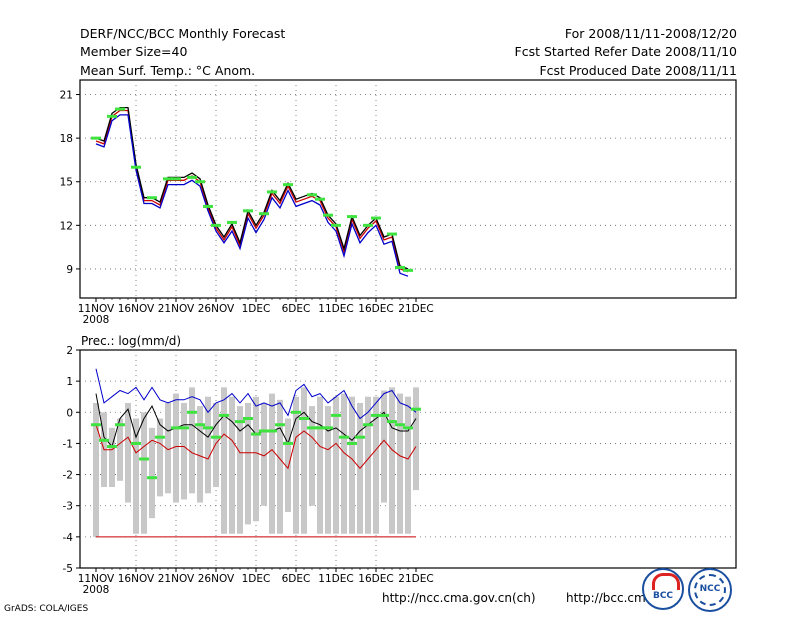  I want to click on temp-series-member-lower, so click(252, 195).